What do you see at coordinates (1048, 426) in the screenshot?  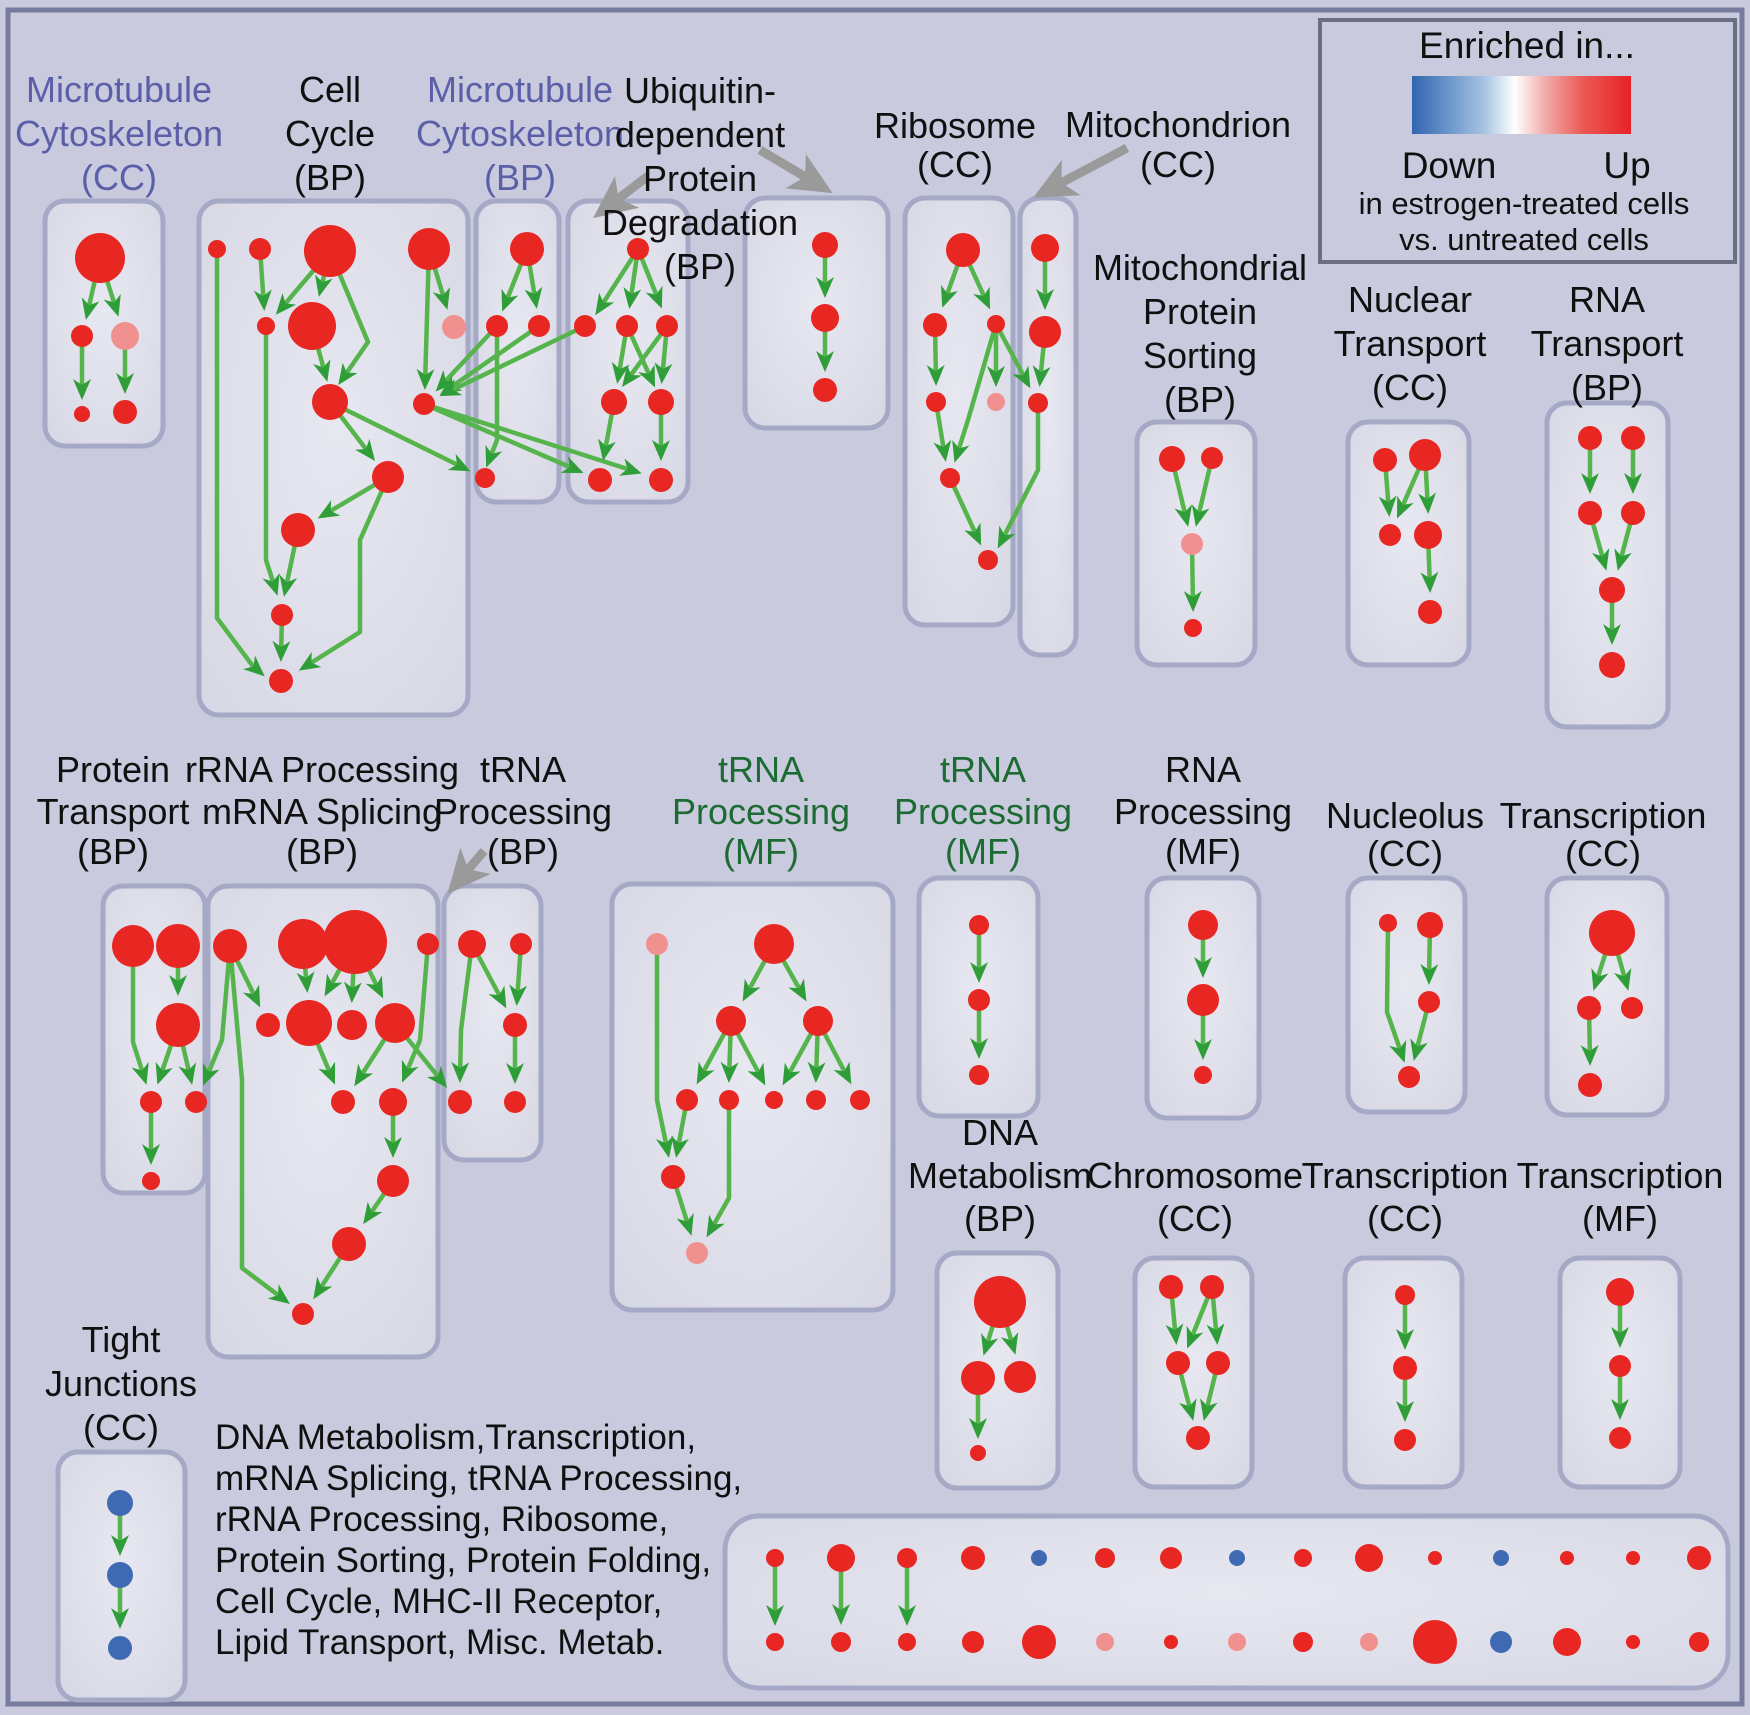 I see `mitochondrion-cc-box` at bounding box center [1048, 426].